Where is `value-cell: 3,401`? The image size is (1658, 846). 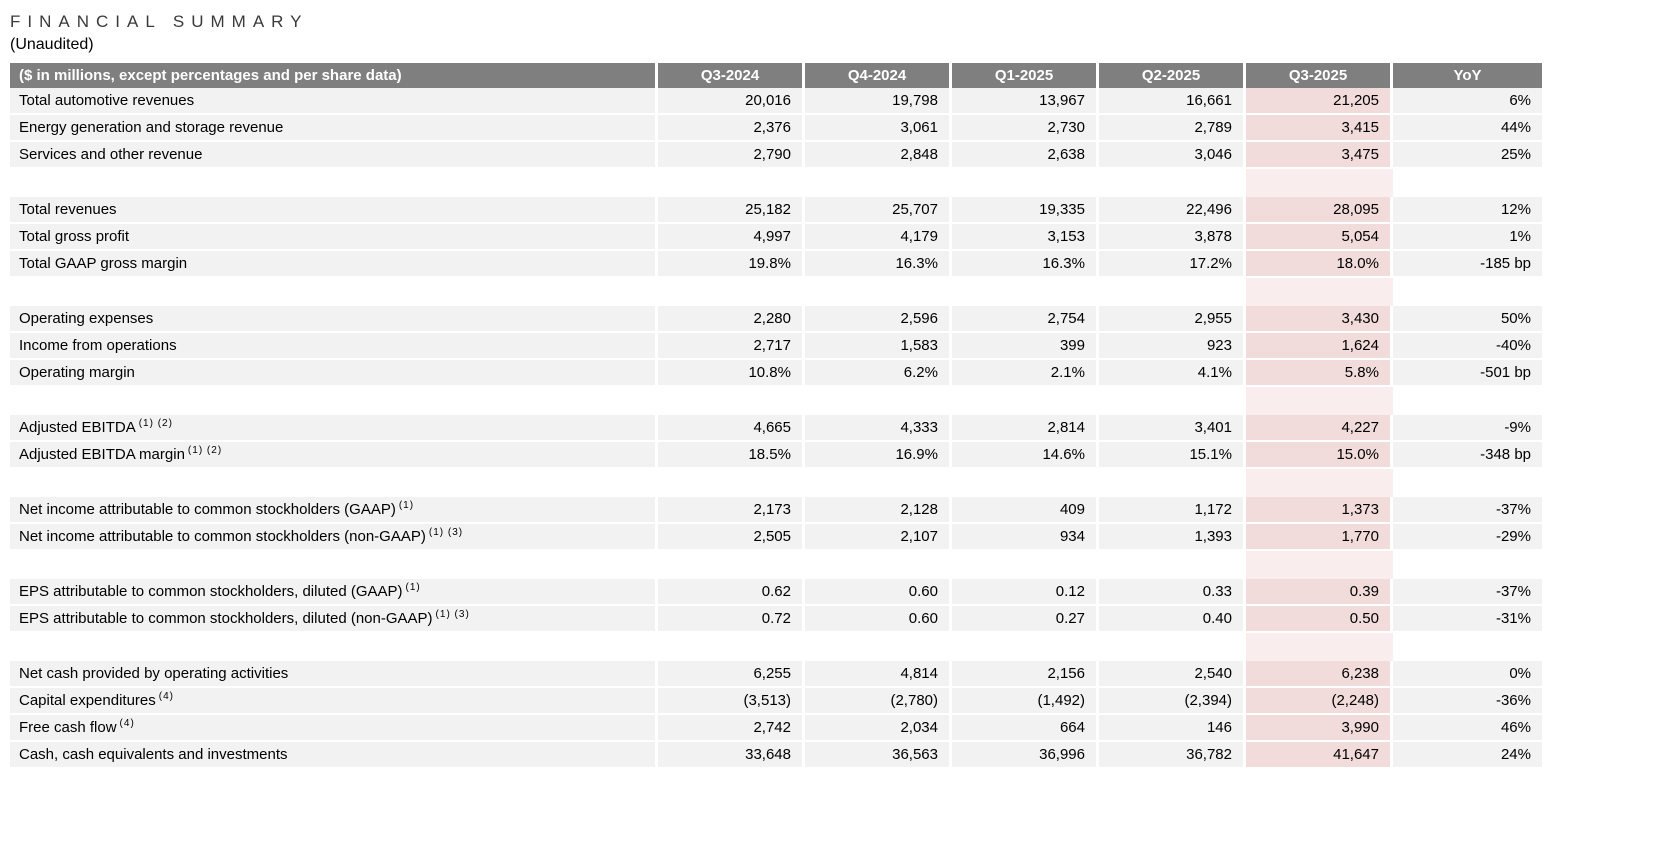 value-cell: 3,401 is located at coordinates (1172, 428).